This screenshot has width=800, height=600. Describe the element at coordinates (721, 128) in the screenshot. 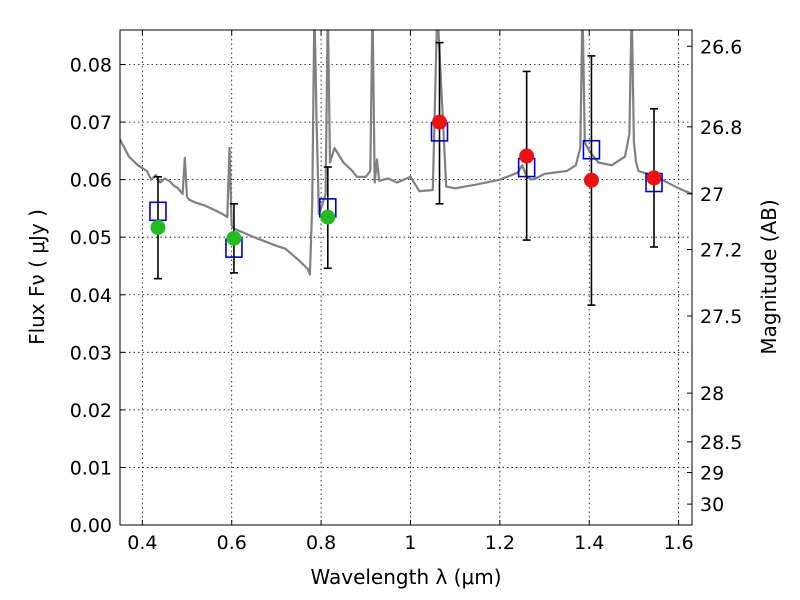

I see `y2-tick-label: 26.8` at that location.